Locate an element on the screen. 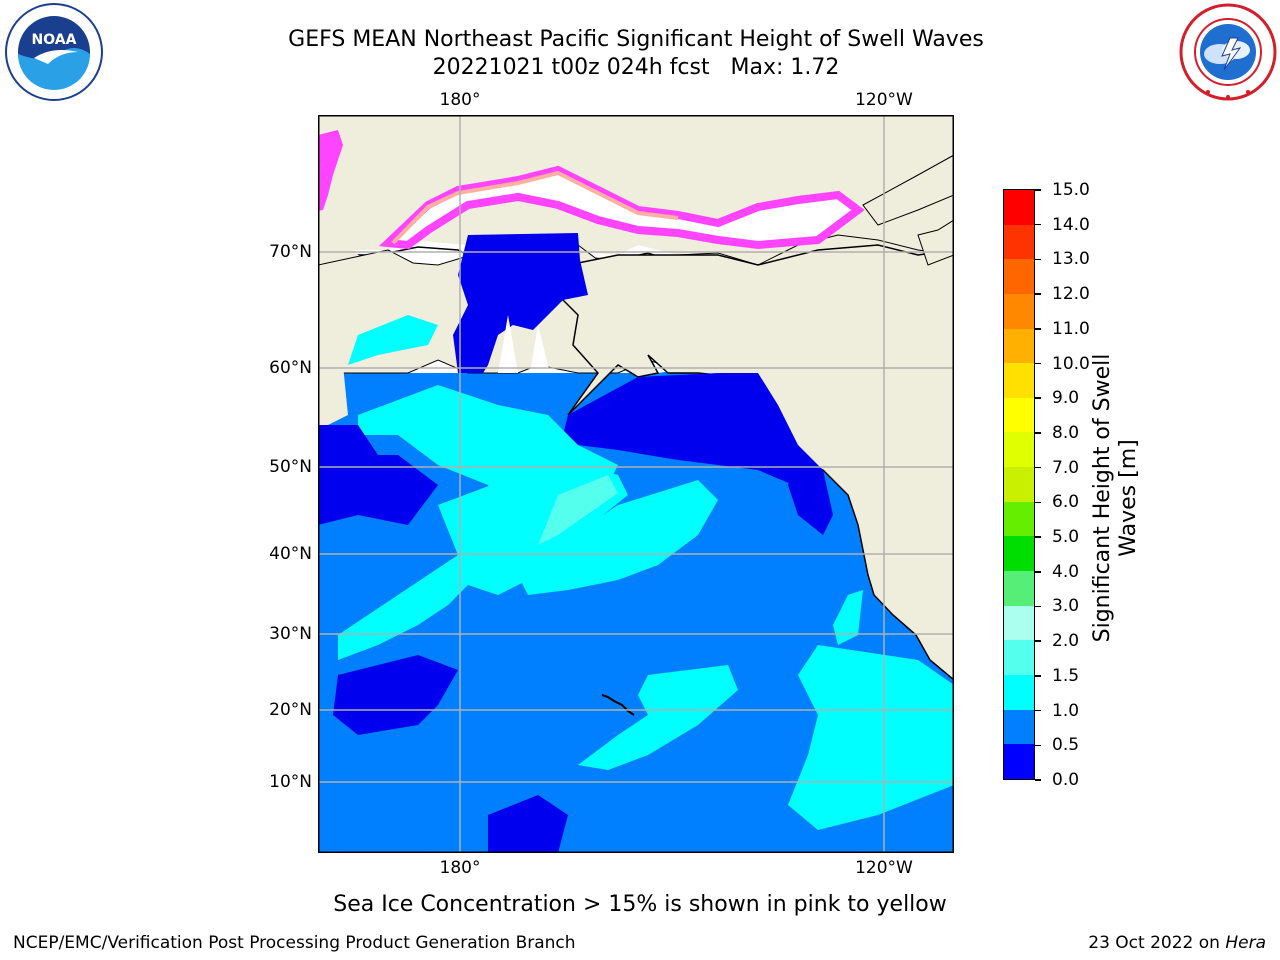 Image resolution: width=1280 pixels, height=960 pixels. colorbar-tick-label: 12.0 is located at coordinates (1071, 294).